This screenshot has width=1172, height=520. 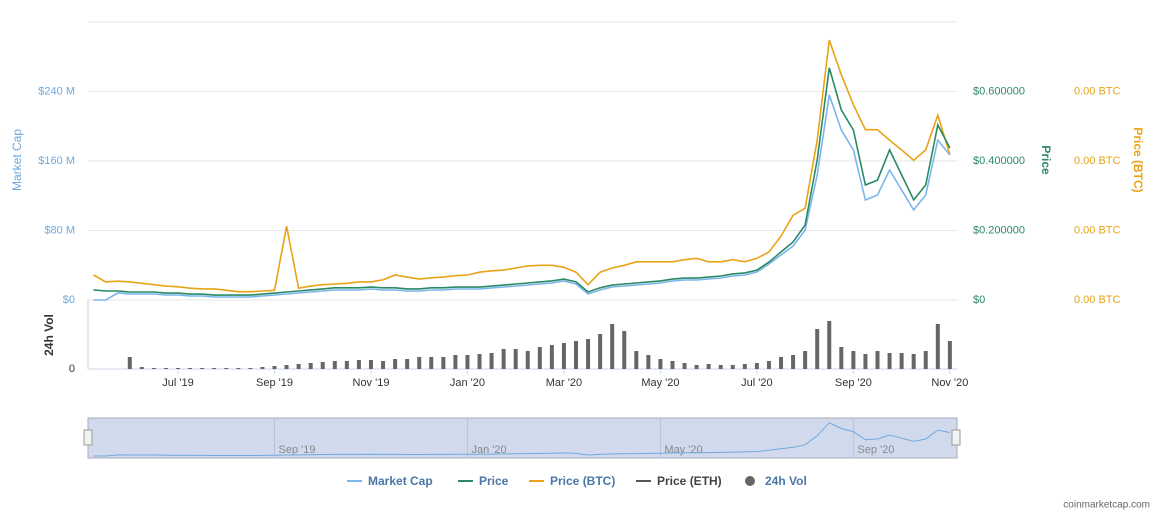 What do you see at coordinates (999, 91) in the screenshot?
I see `y2-tick-label: $0.600000` at bounding box center [999, 91].